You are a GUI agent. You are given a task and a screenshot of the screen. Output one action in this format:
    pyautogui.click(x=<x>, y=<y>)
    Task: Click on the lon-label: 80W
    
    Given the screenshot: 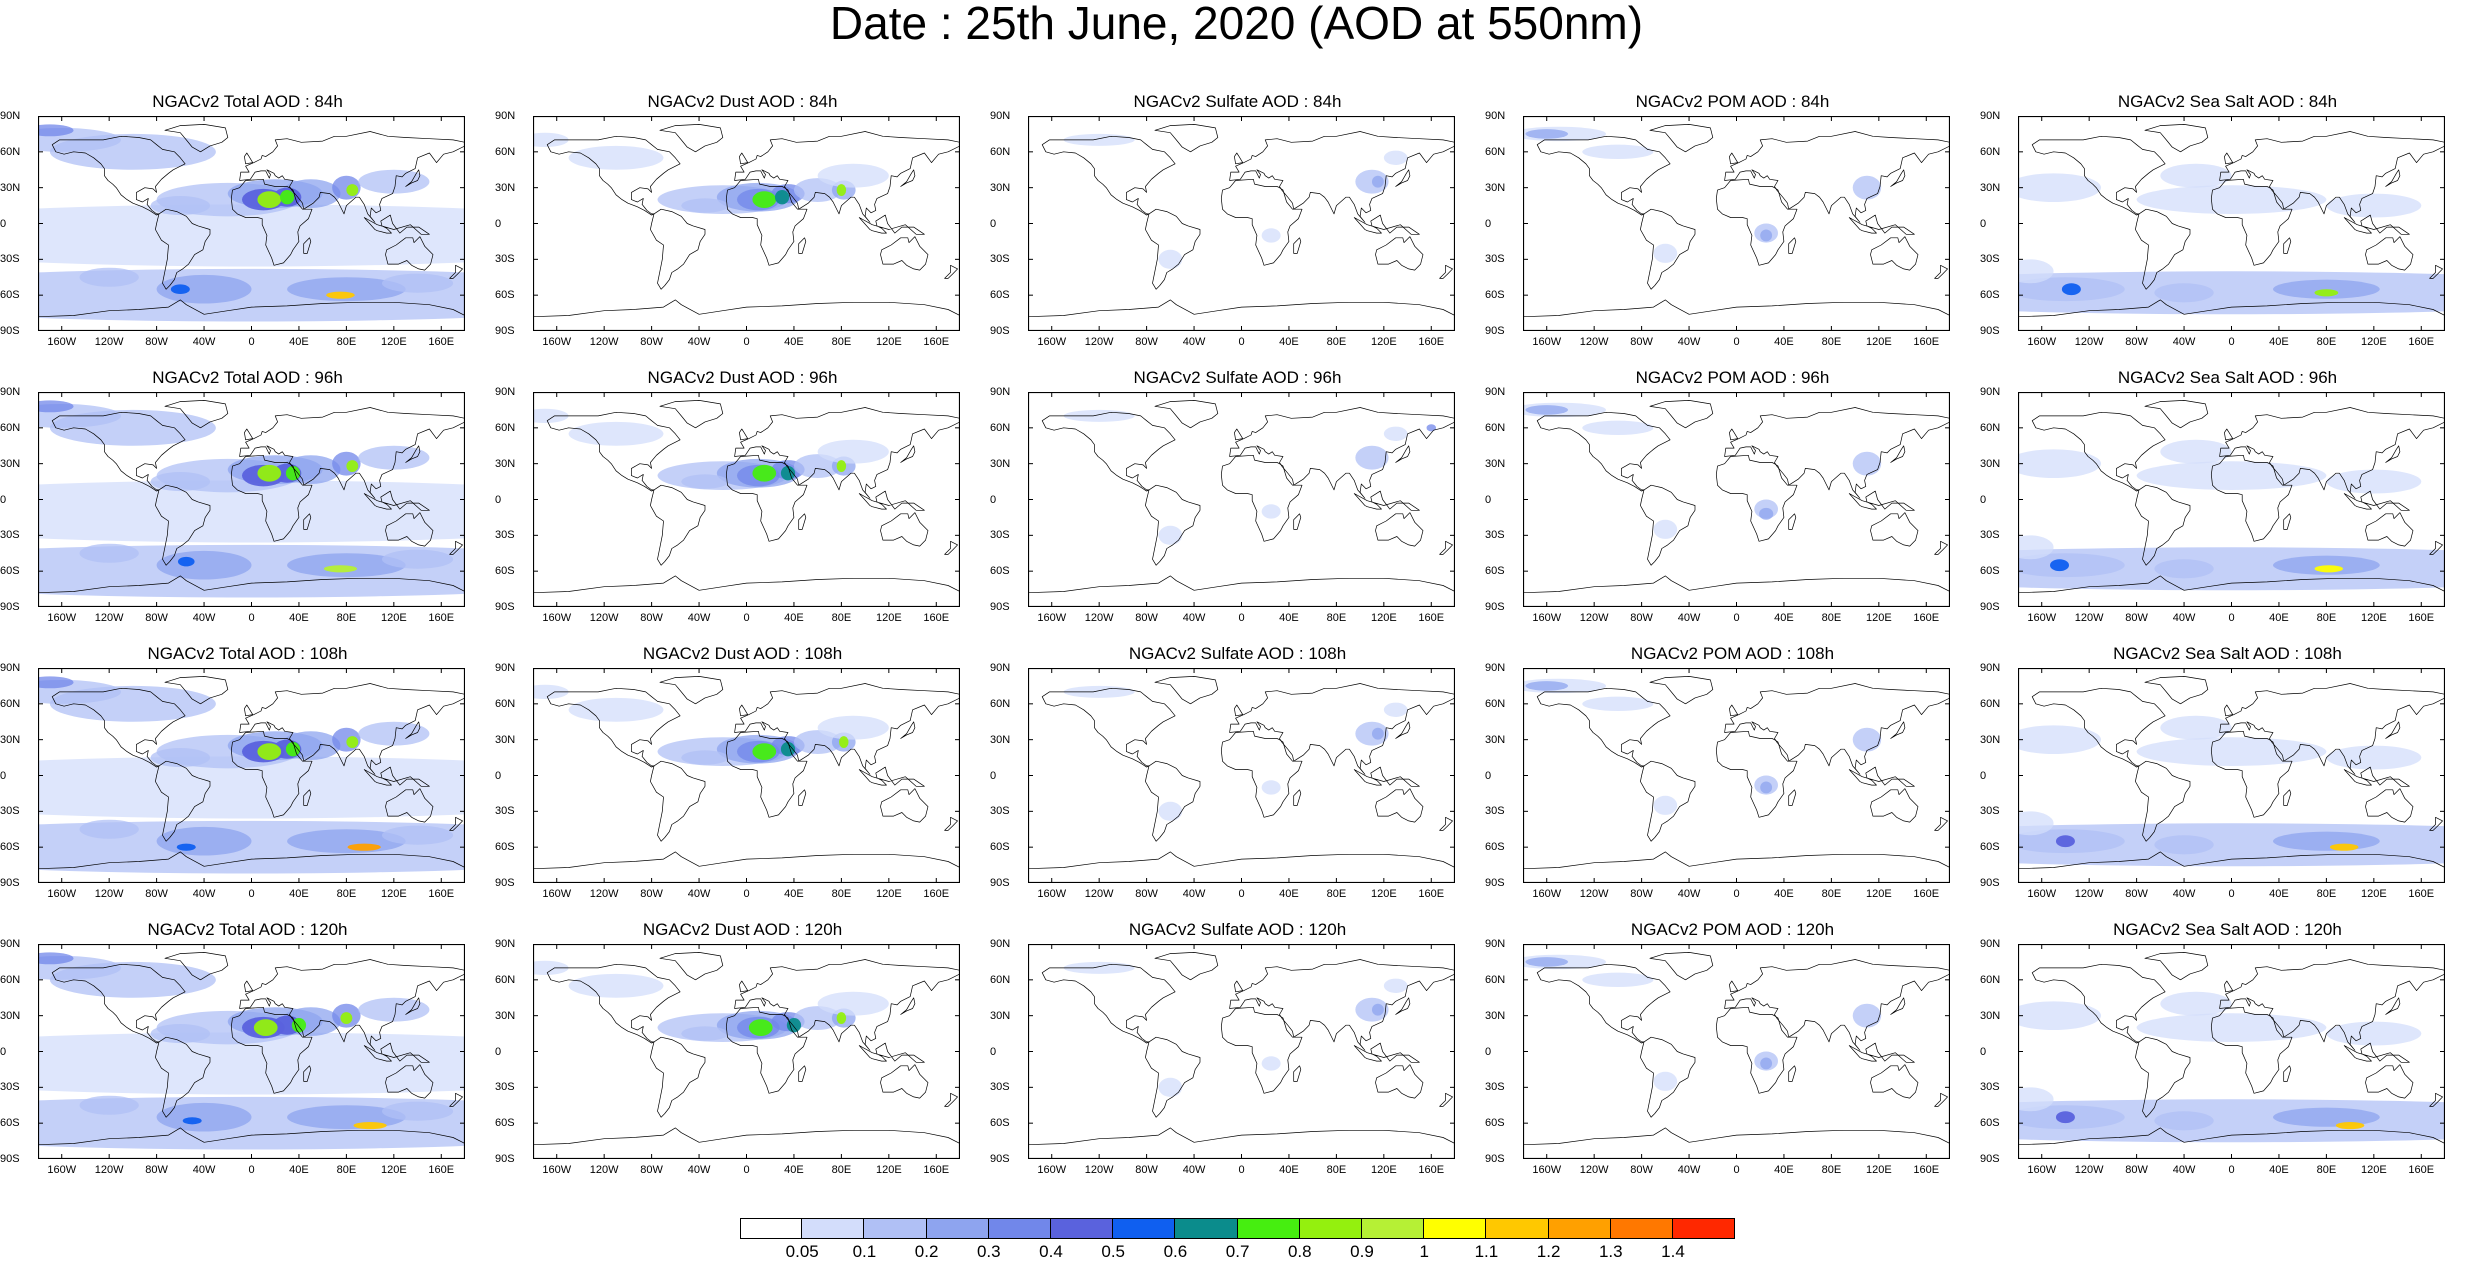 What is the action you would take?
    pyautogui.click(x=2136, y=342)
    